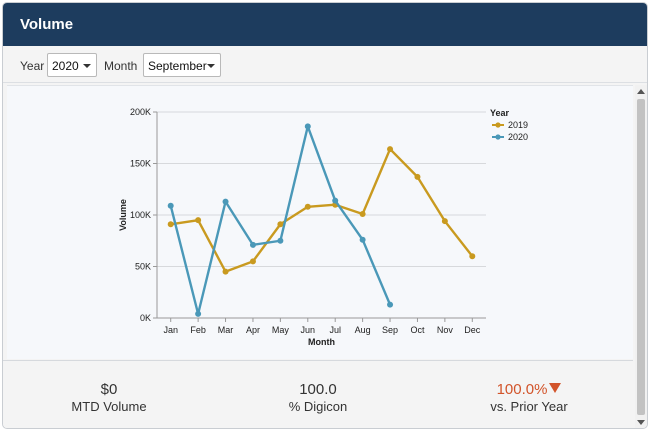  What do you see at coordinates (318, 389) in the screenshot?
I see `kpi-value: 100.0` at bounding box center [318, 389].